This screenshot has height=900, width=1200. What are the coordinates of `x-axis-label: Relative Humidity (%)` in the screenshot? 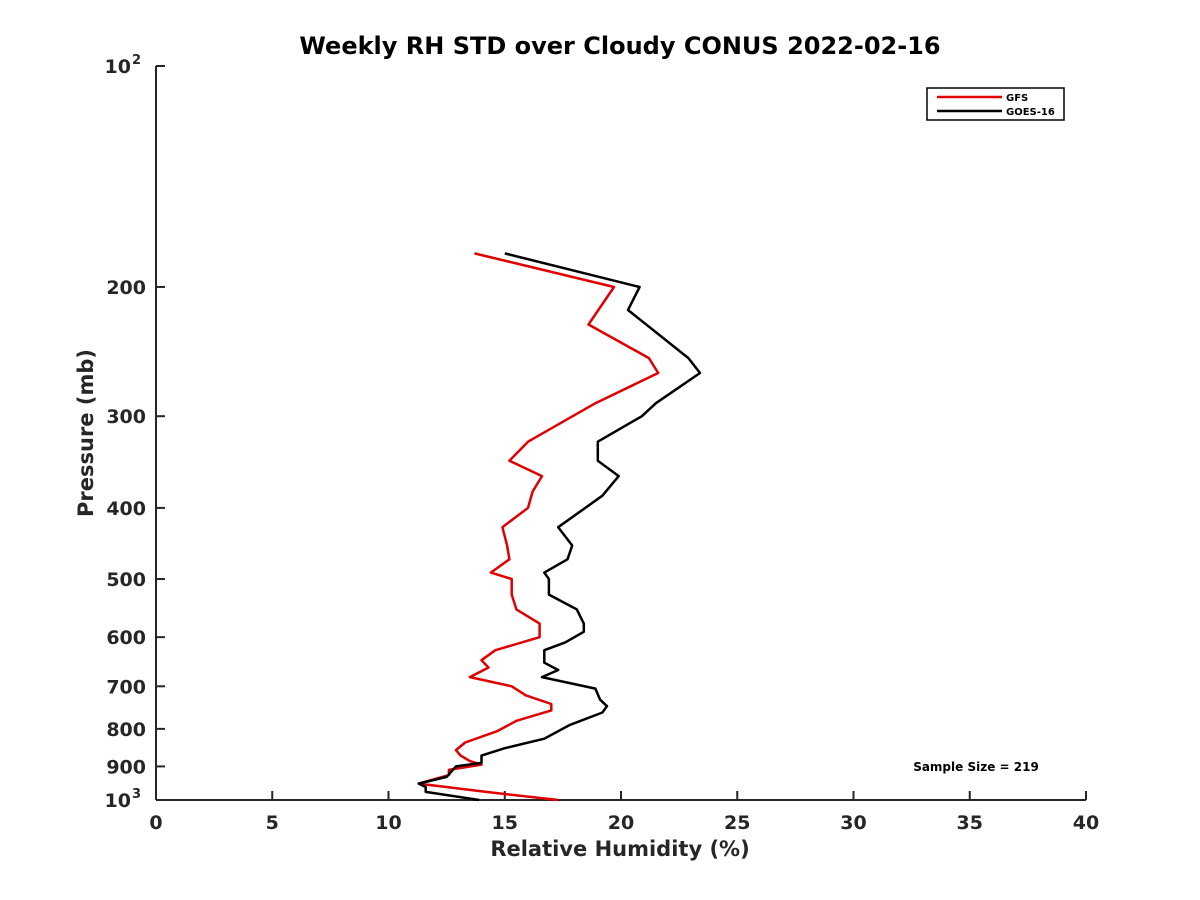 It's located at (619, 849).